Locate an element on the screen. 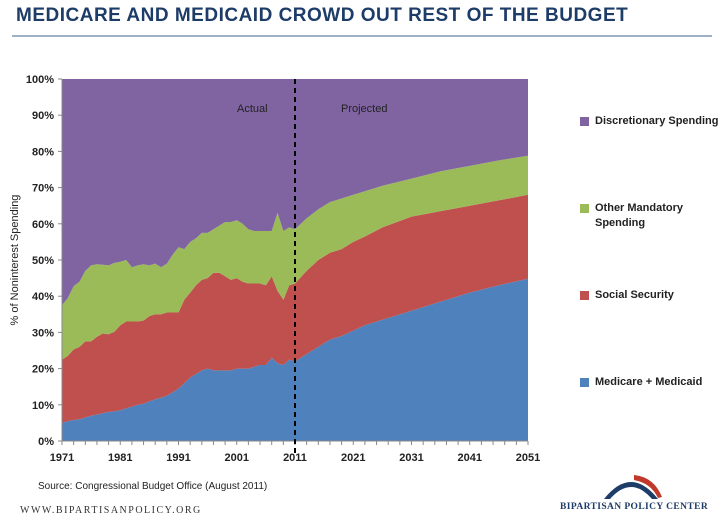 This screenshot has width=725, height=521. legend-social-security: Social Security is located at coordinates (650, 295).